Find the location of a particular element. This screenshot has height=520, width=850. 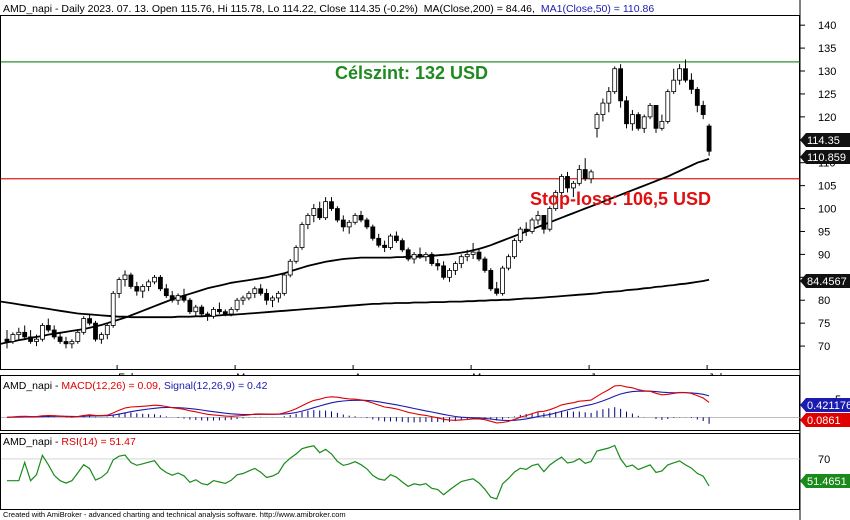

price-tick-label: 120 is located at coordinates (827, 118).